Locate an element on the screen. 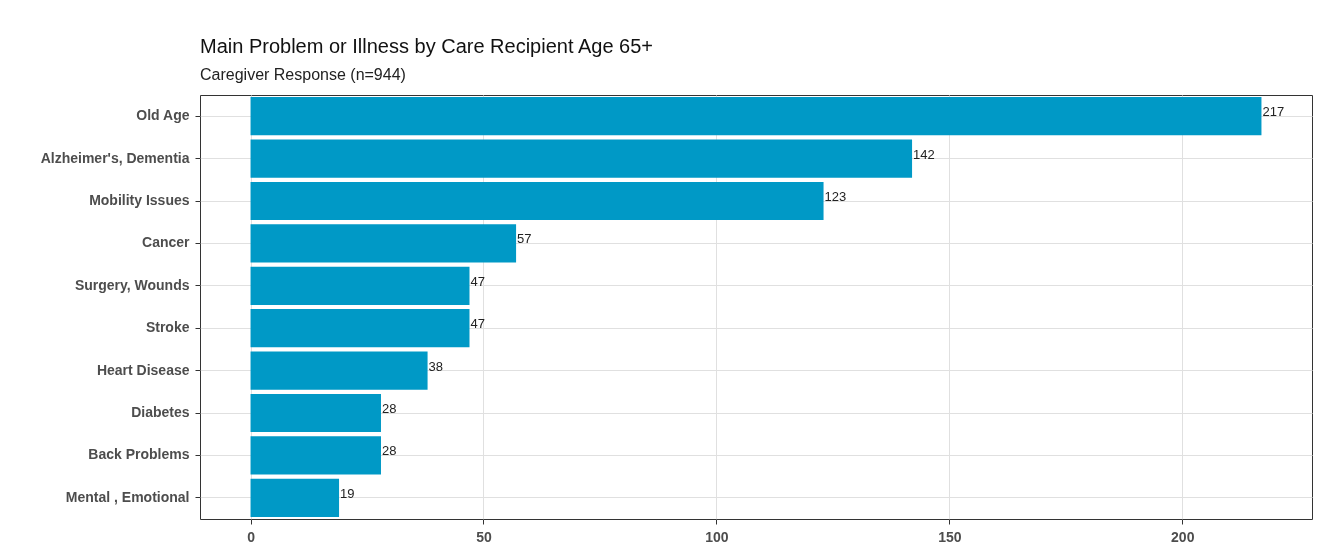  y-tick-label: Heart Disease is located at coordinates (143, 369).